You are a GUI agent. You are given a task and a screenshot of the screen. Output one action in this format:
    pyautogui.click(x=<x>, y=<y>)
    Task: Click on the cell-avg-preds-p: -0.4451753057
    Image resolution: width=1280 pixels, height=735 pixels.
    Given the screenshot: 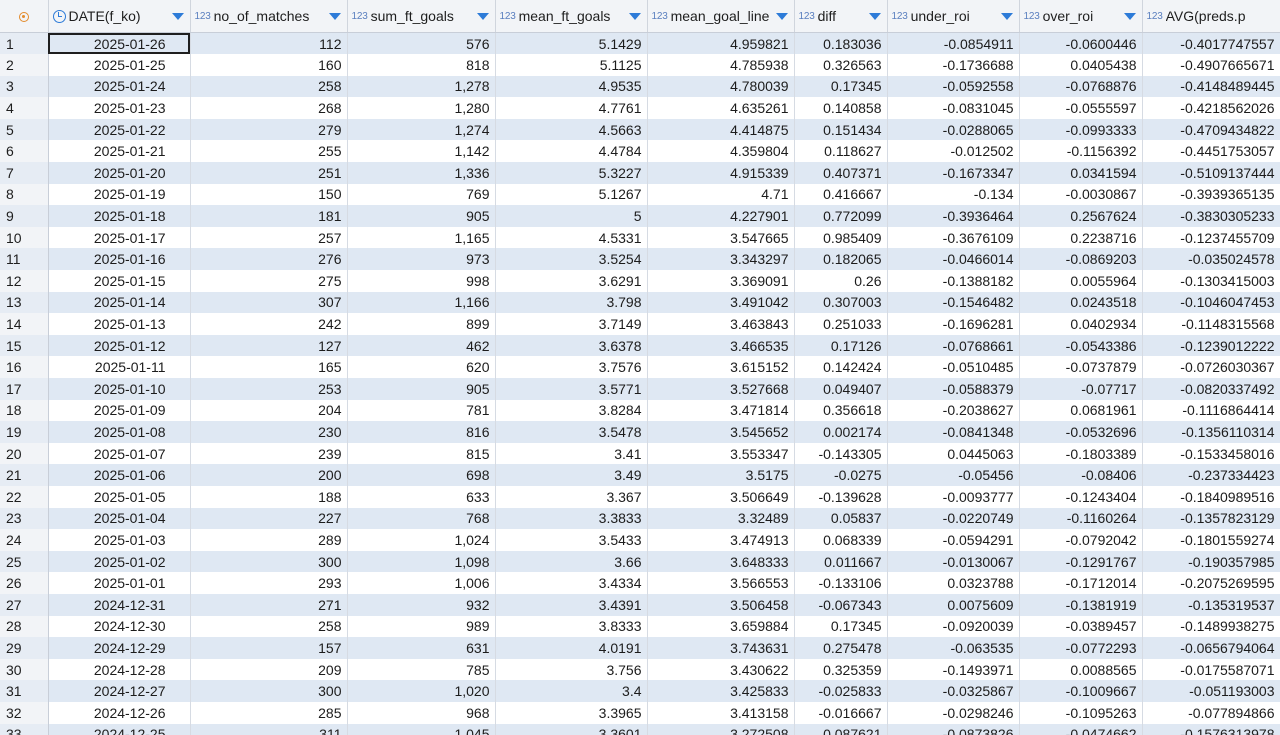 What is the action you would take?
    pyautogui.click(x=1211, y=151)
    